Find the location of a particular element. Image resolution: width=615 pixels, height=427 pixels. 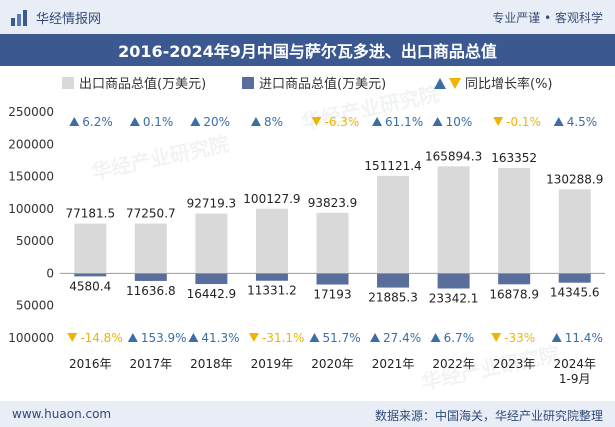

x-tick-label: 2016年 is located at coordinates (90, 364).